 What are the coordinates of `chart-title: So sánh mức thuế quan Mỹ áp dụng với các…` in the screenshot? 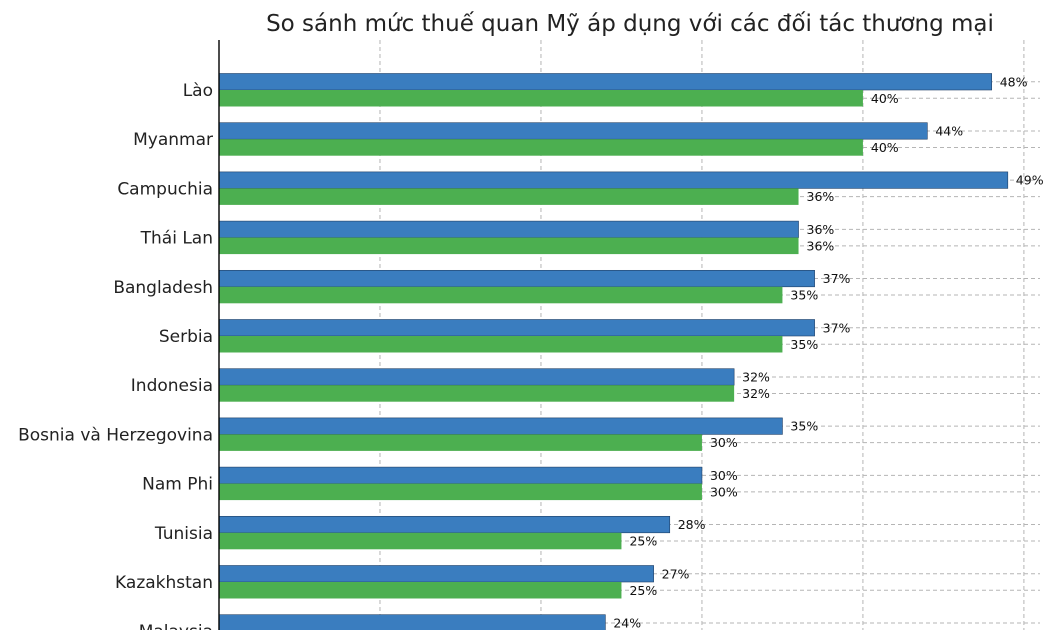 It's located at (630, 24).